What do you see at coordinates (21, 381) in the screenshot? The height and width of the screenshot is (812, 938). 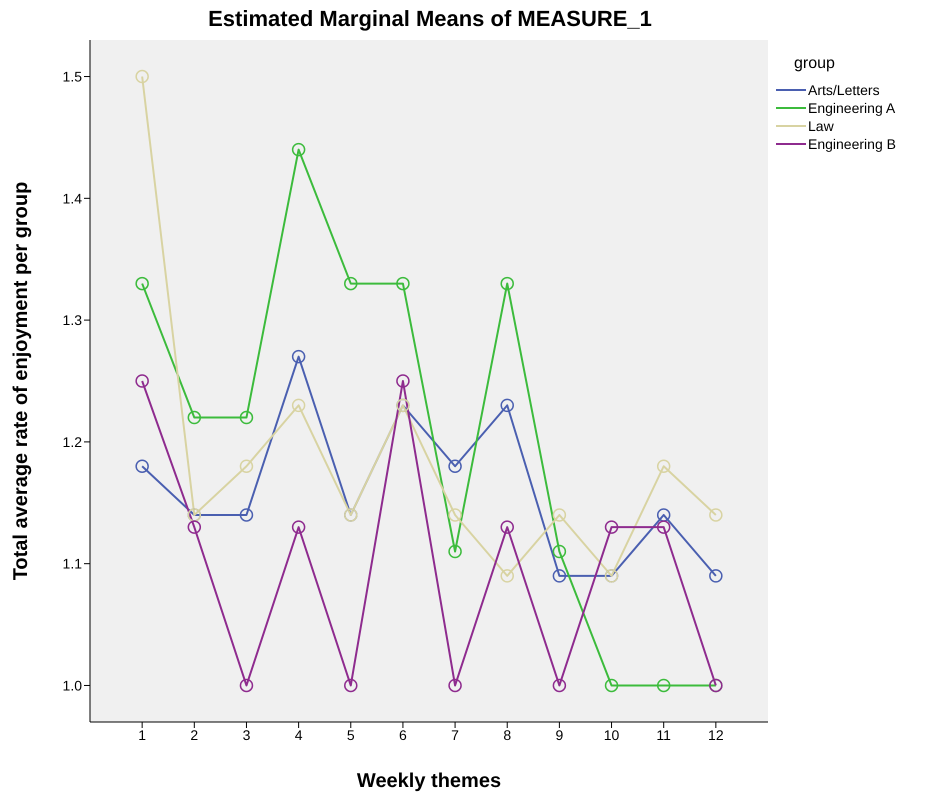 I see `y-axis-title: Total average rate of enjoyment per group` at bounding box center [21, 381].